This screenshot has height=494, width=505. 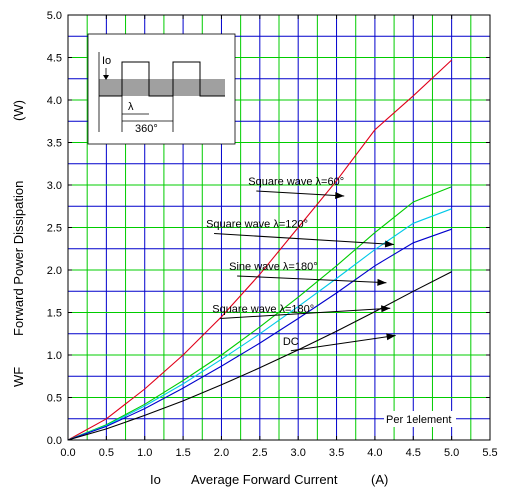 What do you see at coordinates (146, 129) in the screenshot?
I see `inset-period-label: 360°` at bounding box center [146, 129].